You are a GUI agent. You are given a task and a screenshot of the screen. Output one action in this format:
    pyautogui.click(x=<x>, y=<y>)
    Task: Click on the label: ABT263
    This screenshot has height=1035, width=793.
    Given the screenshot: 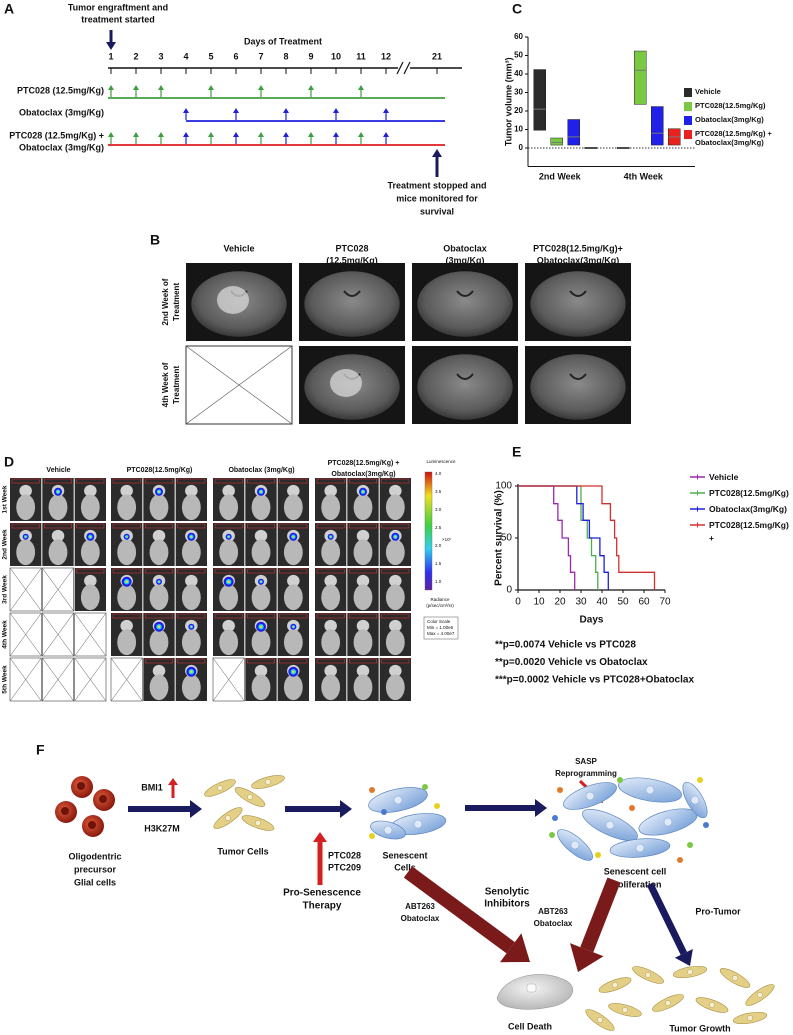 What is the action you would take?
    pyautogui.click(x=420, y=906)
    